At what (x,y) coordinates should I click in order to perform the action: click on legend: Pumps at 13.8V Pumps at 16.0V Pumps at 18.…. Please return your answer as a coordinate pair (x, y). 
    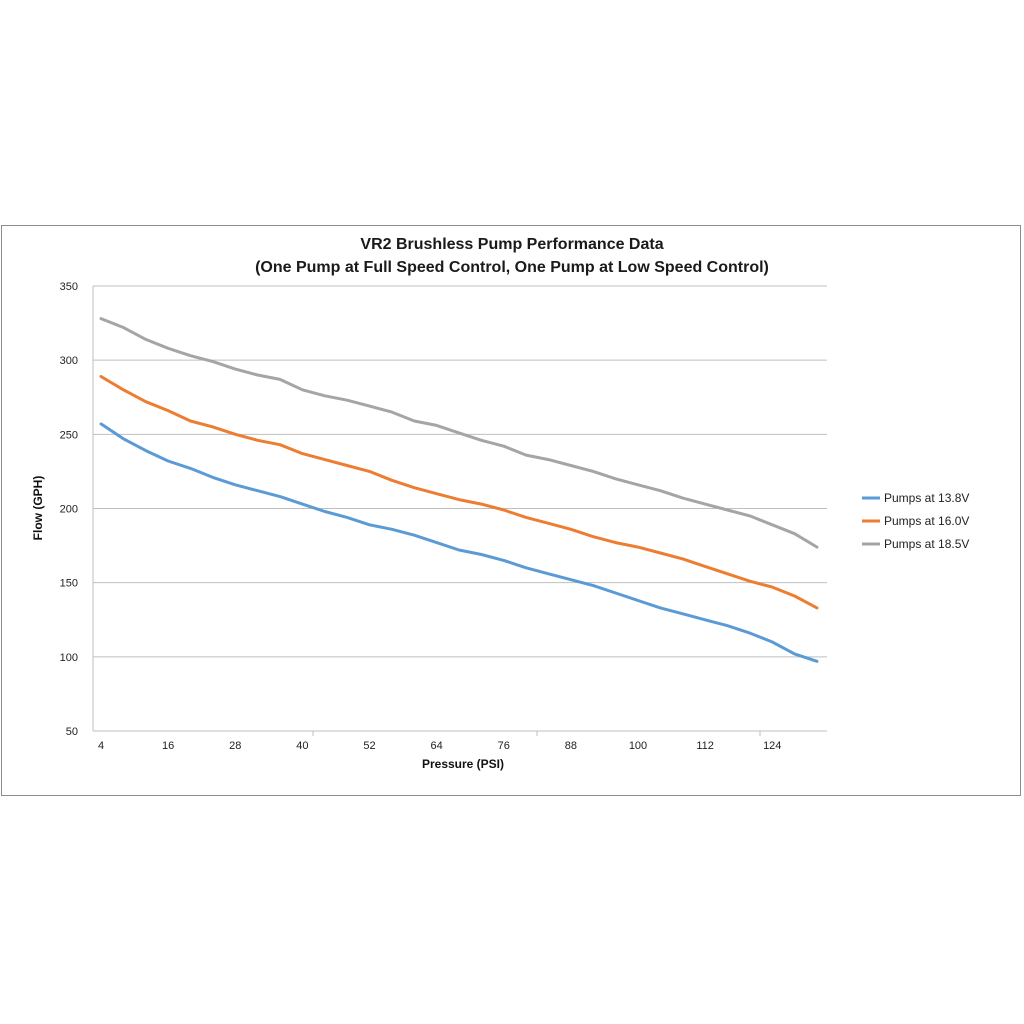
    Looking at the image, I should click on (915, 521).